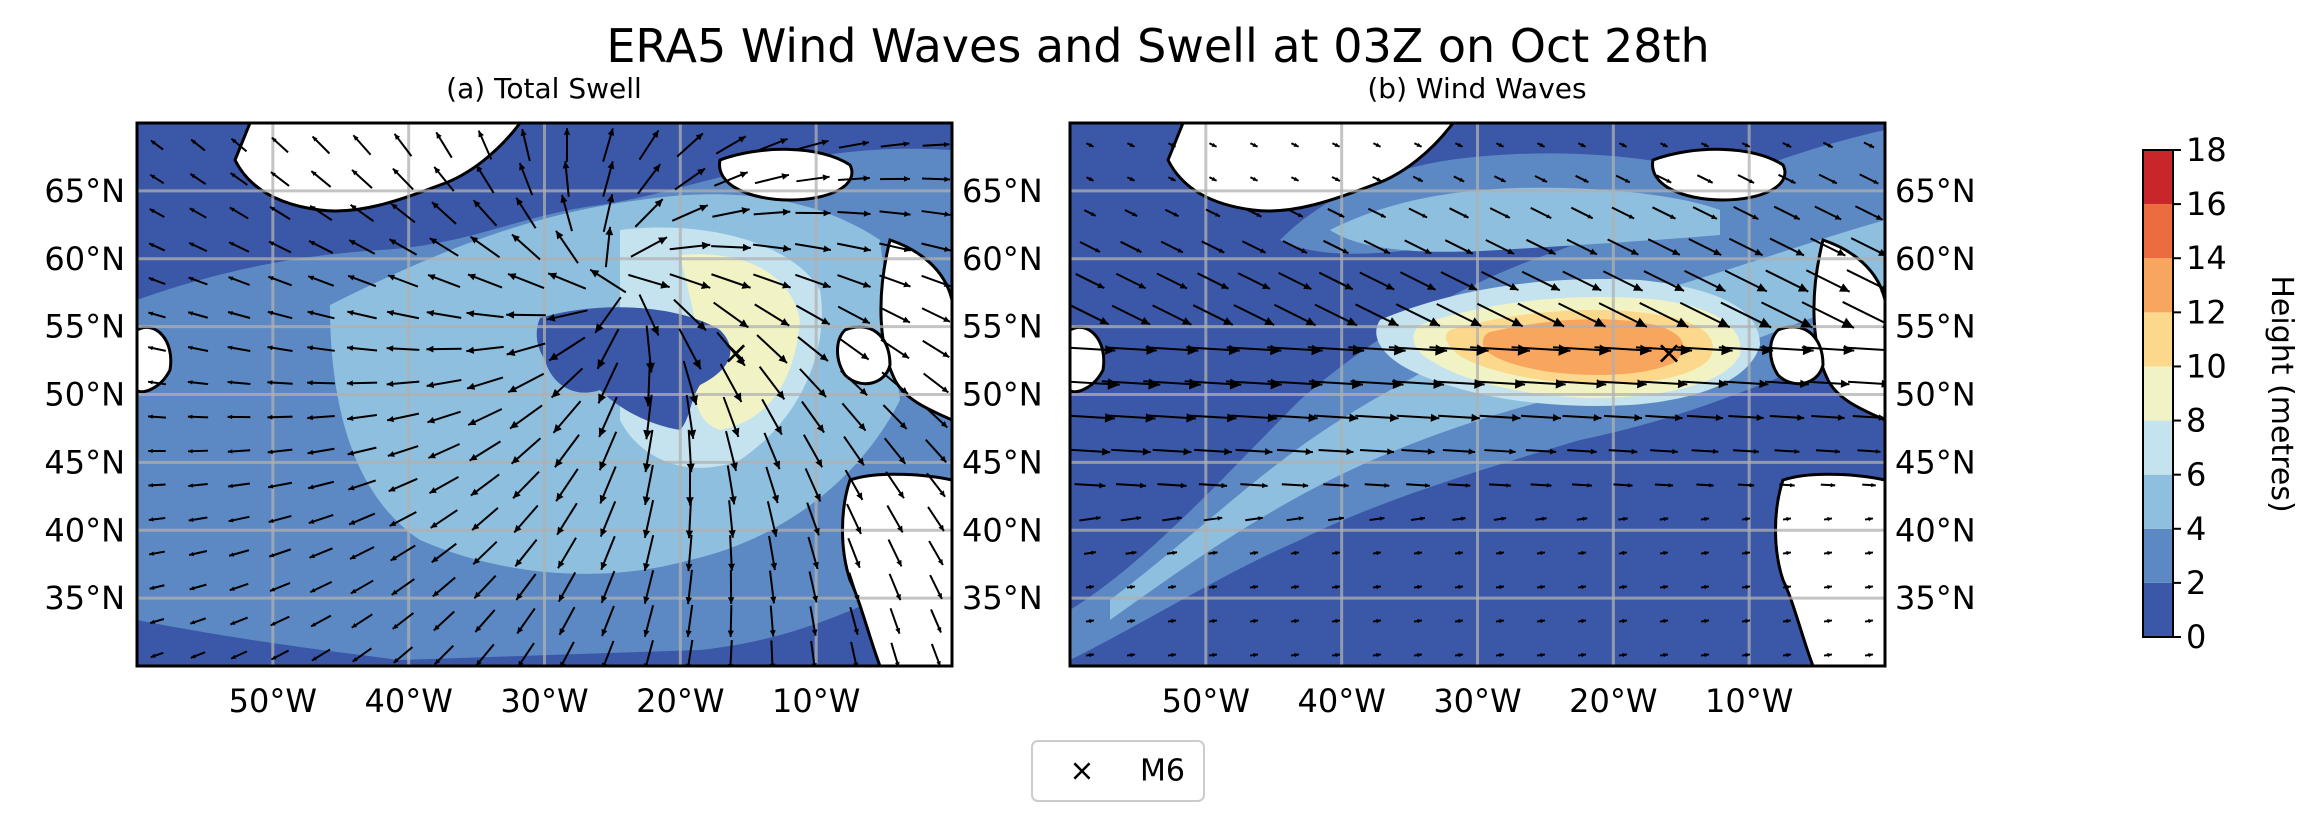 Image resolution: width=2315 pixels, height=822 pixels. I want to click on colorbar-tick-label: 16, so click(2206, 204).